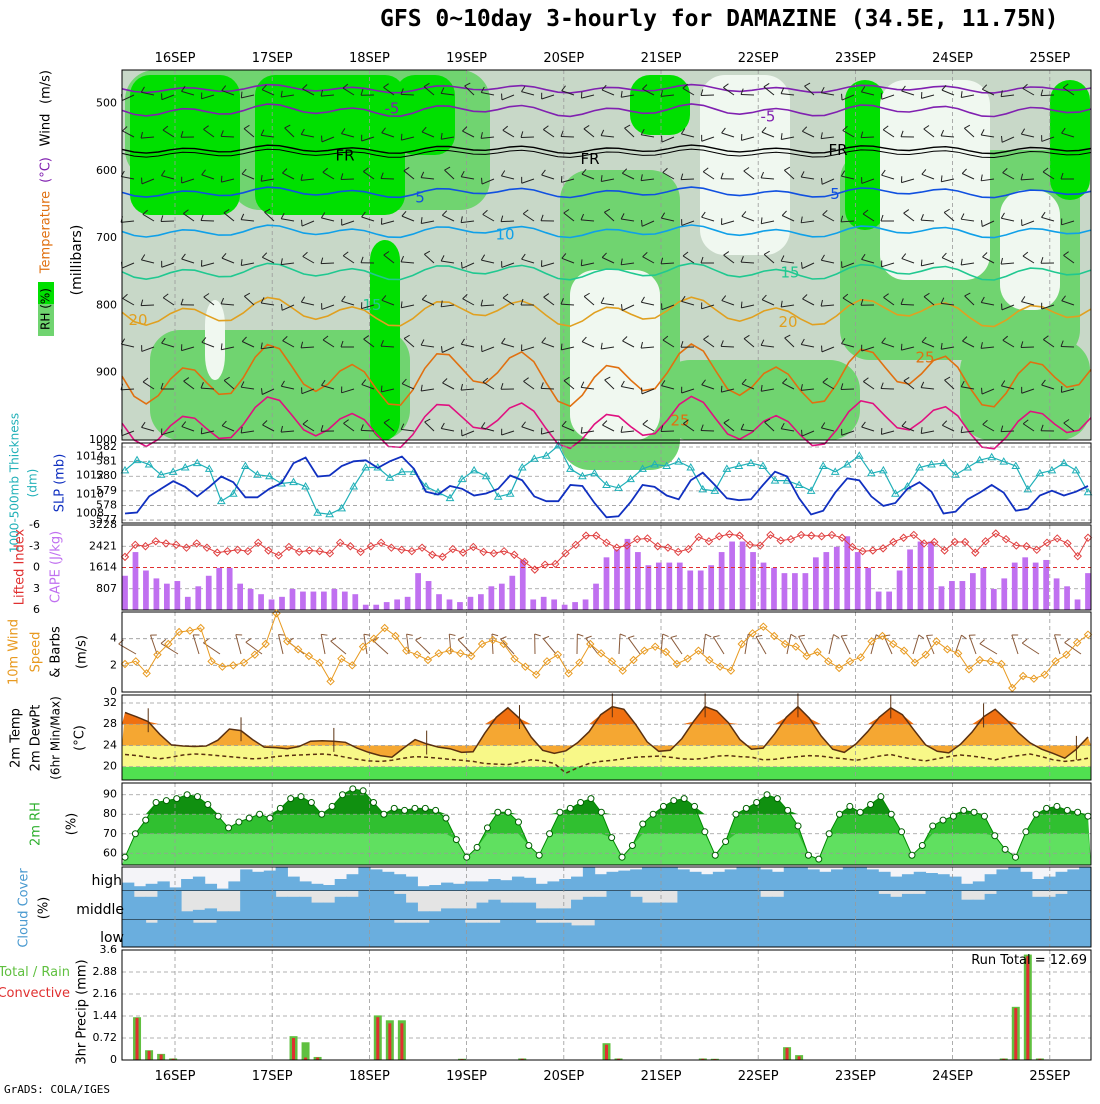 The height and width of the screenshot is (1104, 1100). I want to click on contour-label: -5, so click(768, 117).